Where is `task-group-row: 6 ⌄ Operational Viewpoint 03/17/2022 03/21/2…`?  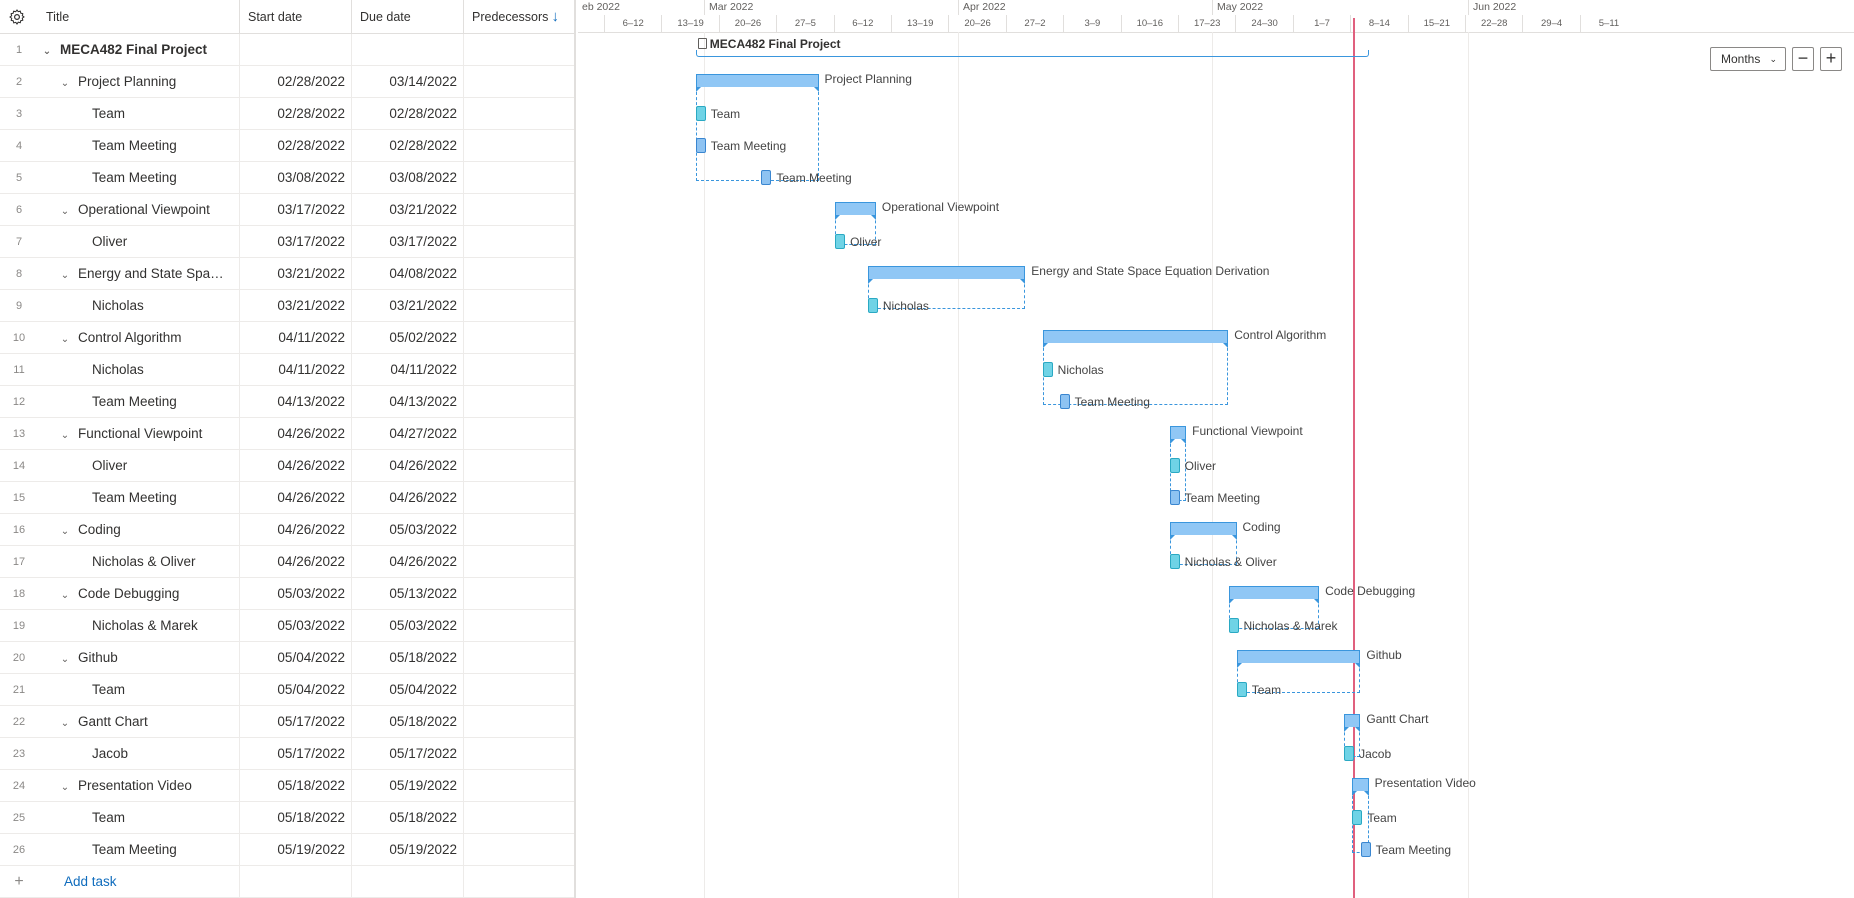
task-group-row: 6 ⌄ Operational Viewpoint 03/17/2022 03/21/2… is located at coordinates (287, 210).